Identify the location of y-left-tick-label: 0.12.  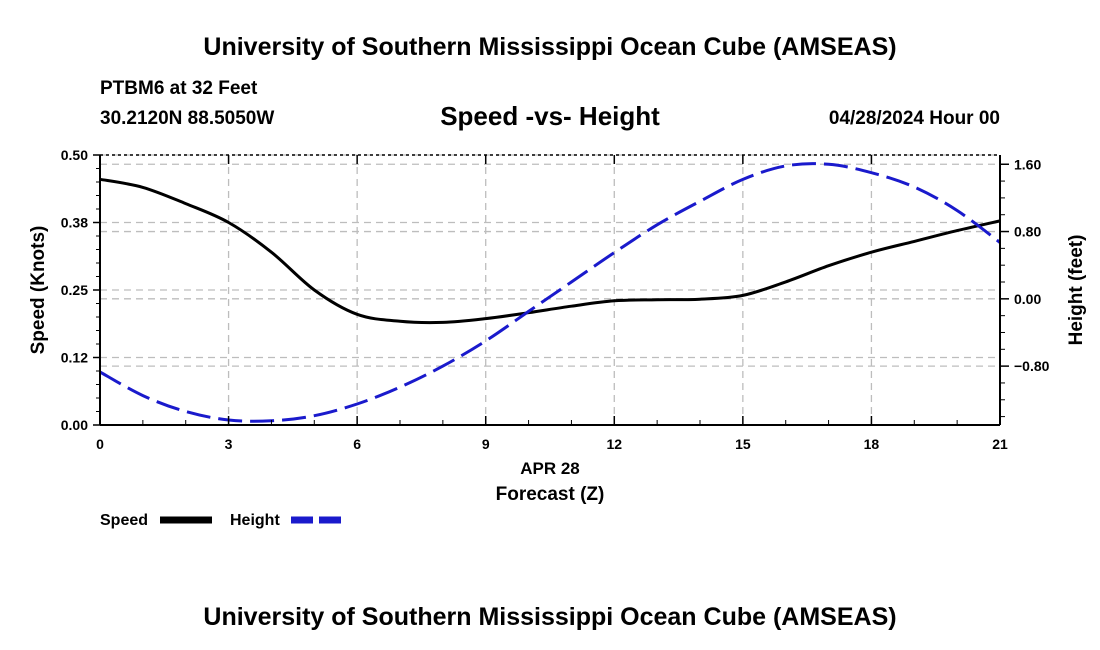
(74, 358).